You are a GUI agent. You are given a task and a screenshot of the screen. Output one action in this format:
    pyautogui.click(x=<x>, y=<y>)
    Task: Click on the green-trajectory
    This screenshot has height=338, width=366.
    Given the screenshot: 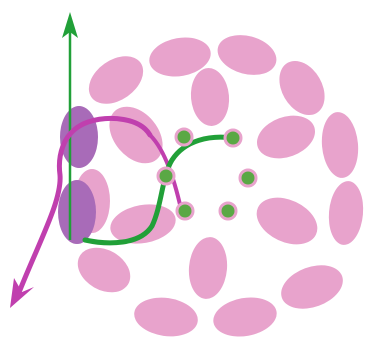 What is the action you would take?
    pyautogui.click(x=159, y=190)
    